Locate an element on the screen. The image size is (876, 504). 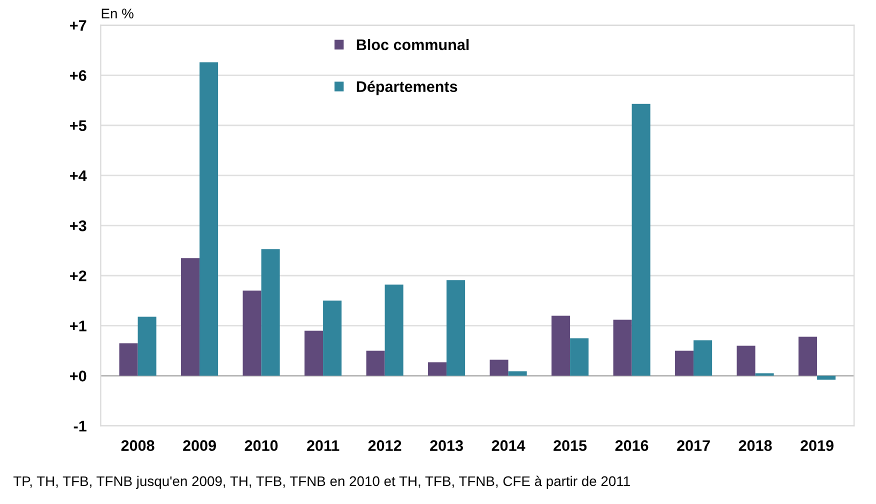
y-tick-label: +0 is located at coordinates (78, 376).